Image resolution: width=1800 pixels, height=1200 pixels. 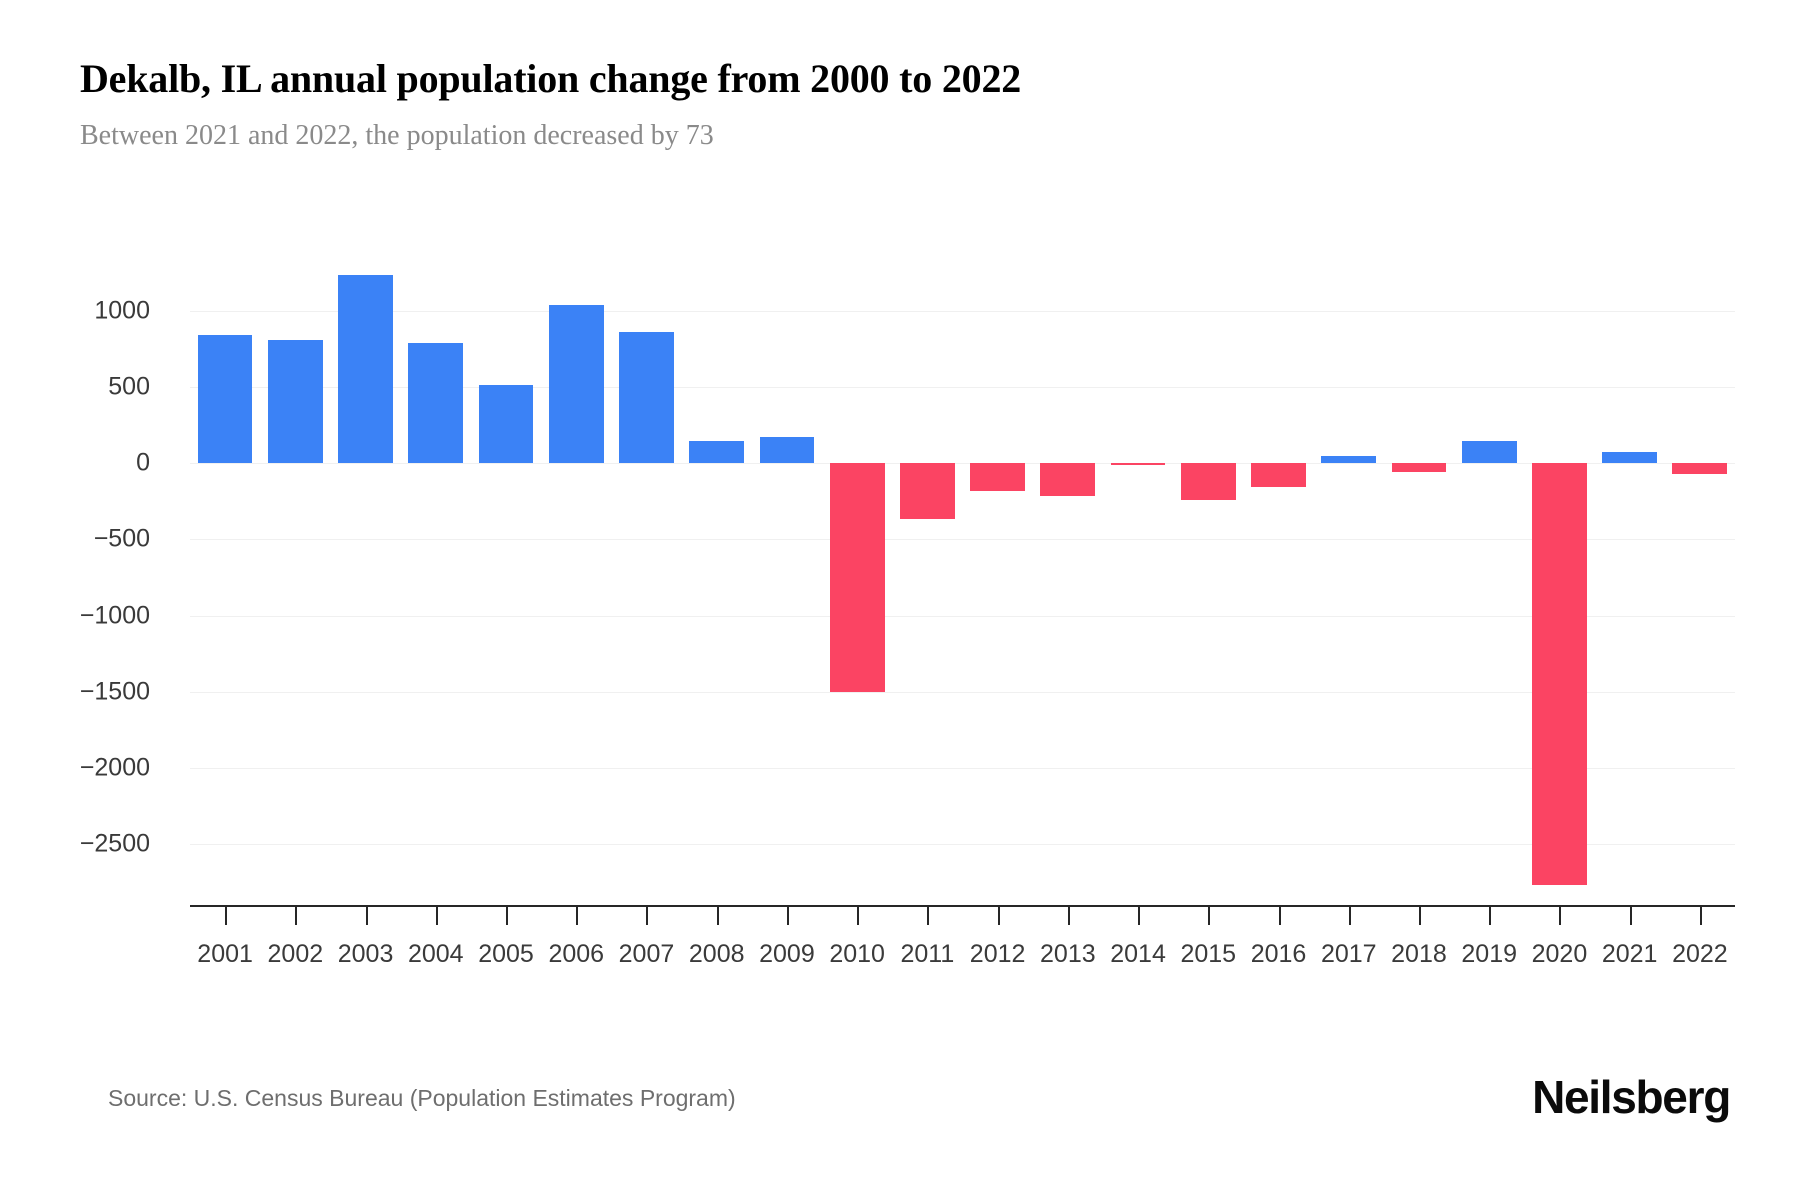 What do you see at coordinates (122, 310) in the screenshot?
I see `y-axis-tick-label: 1000` at bounding box center [122, 310].